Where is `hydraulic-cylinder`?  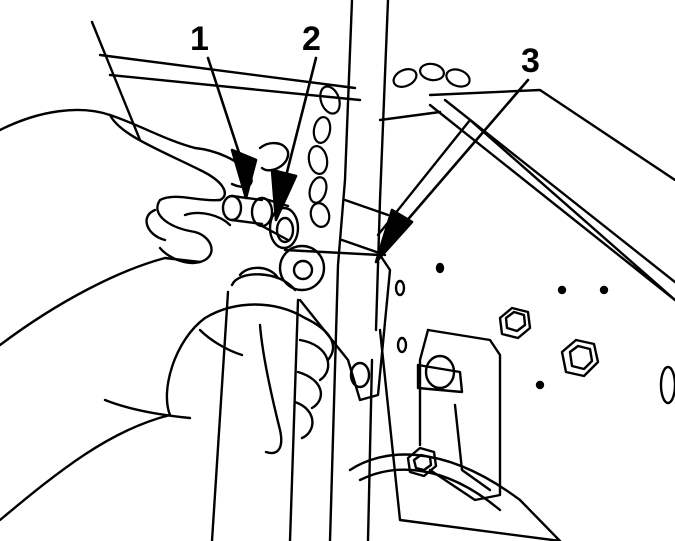
hydraulic-cylinder is located at coordinates (255, 403).